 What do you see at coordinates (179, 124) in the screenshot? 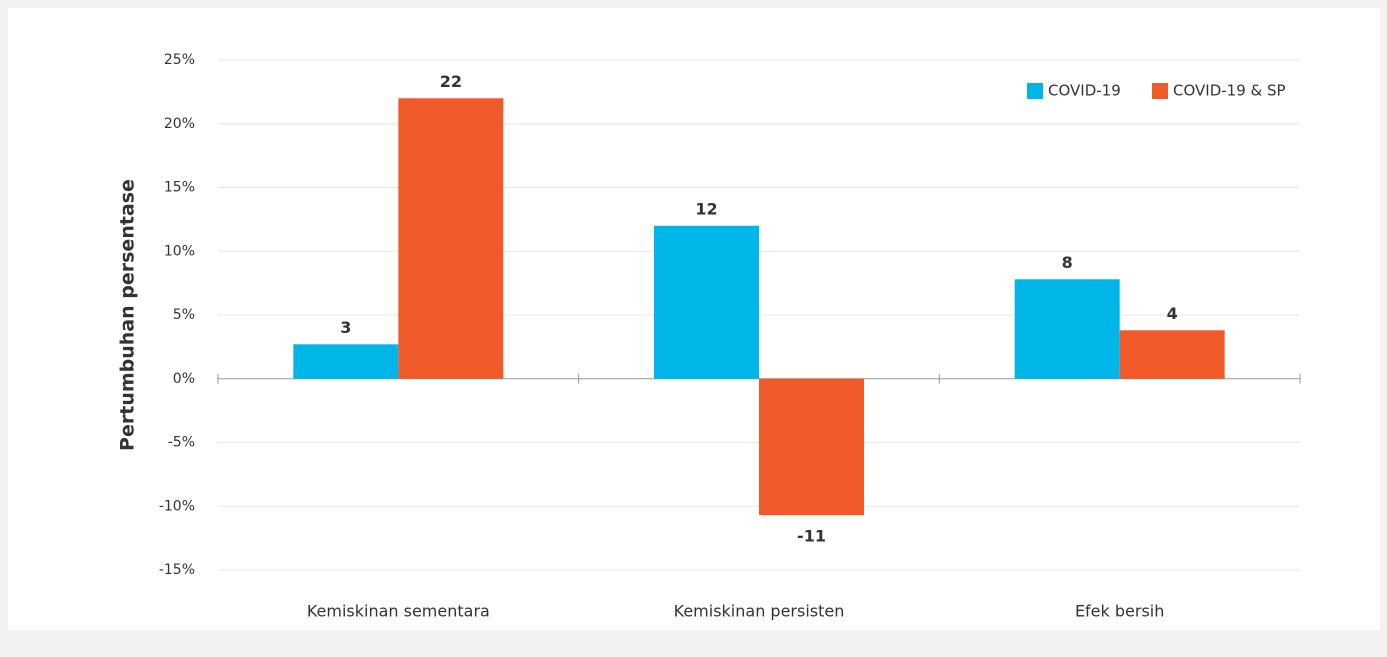
I see `y-tick-label: 20%` at bounding box center [179, 124].